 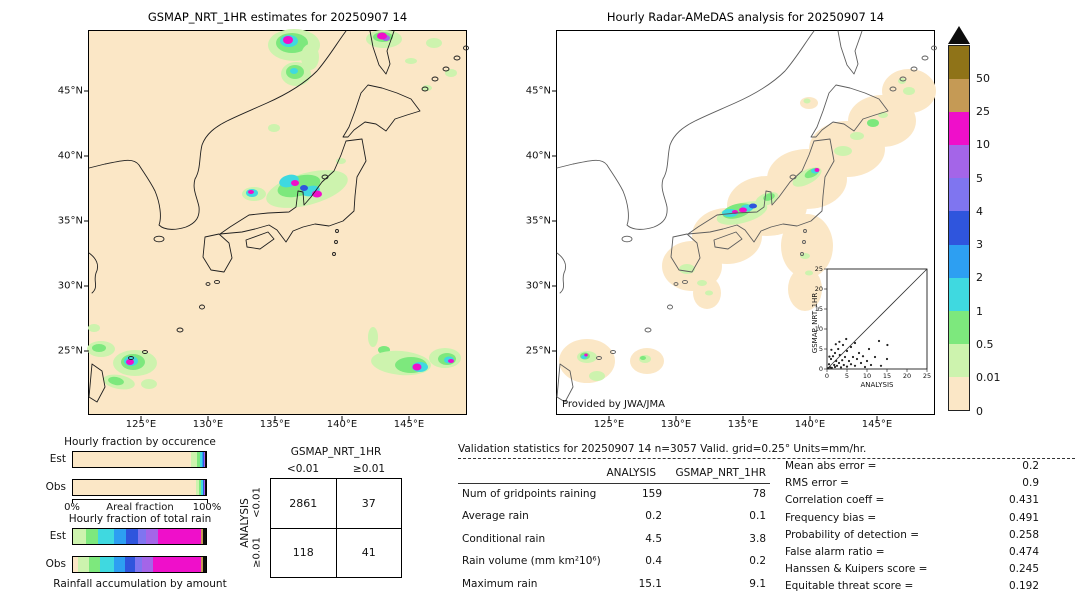 What do you see at coordinates (257, 552) in the screenshot?
I see `contingency-row-2: ≥0.01` at bounding box center [257, 552].